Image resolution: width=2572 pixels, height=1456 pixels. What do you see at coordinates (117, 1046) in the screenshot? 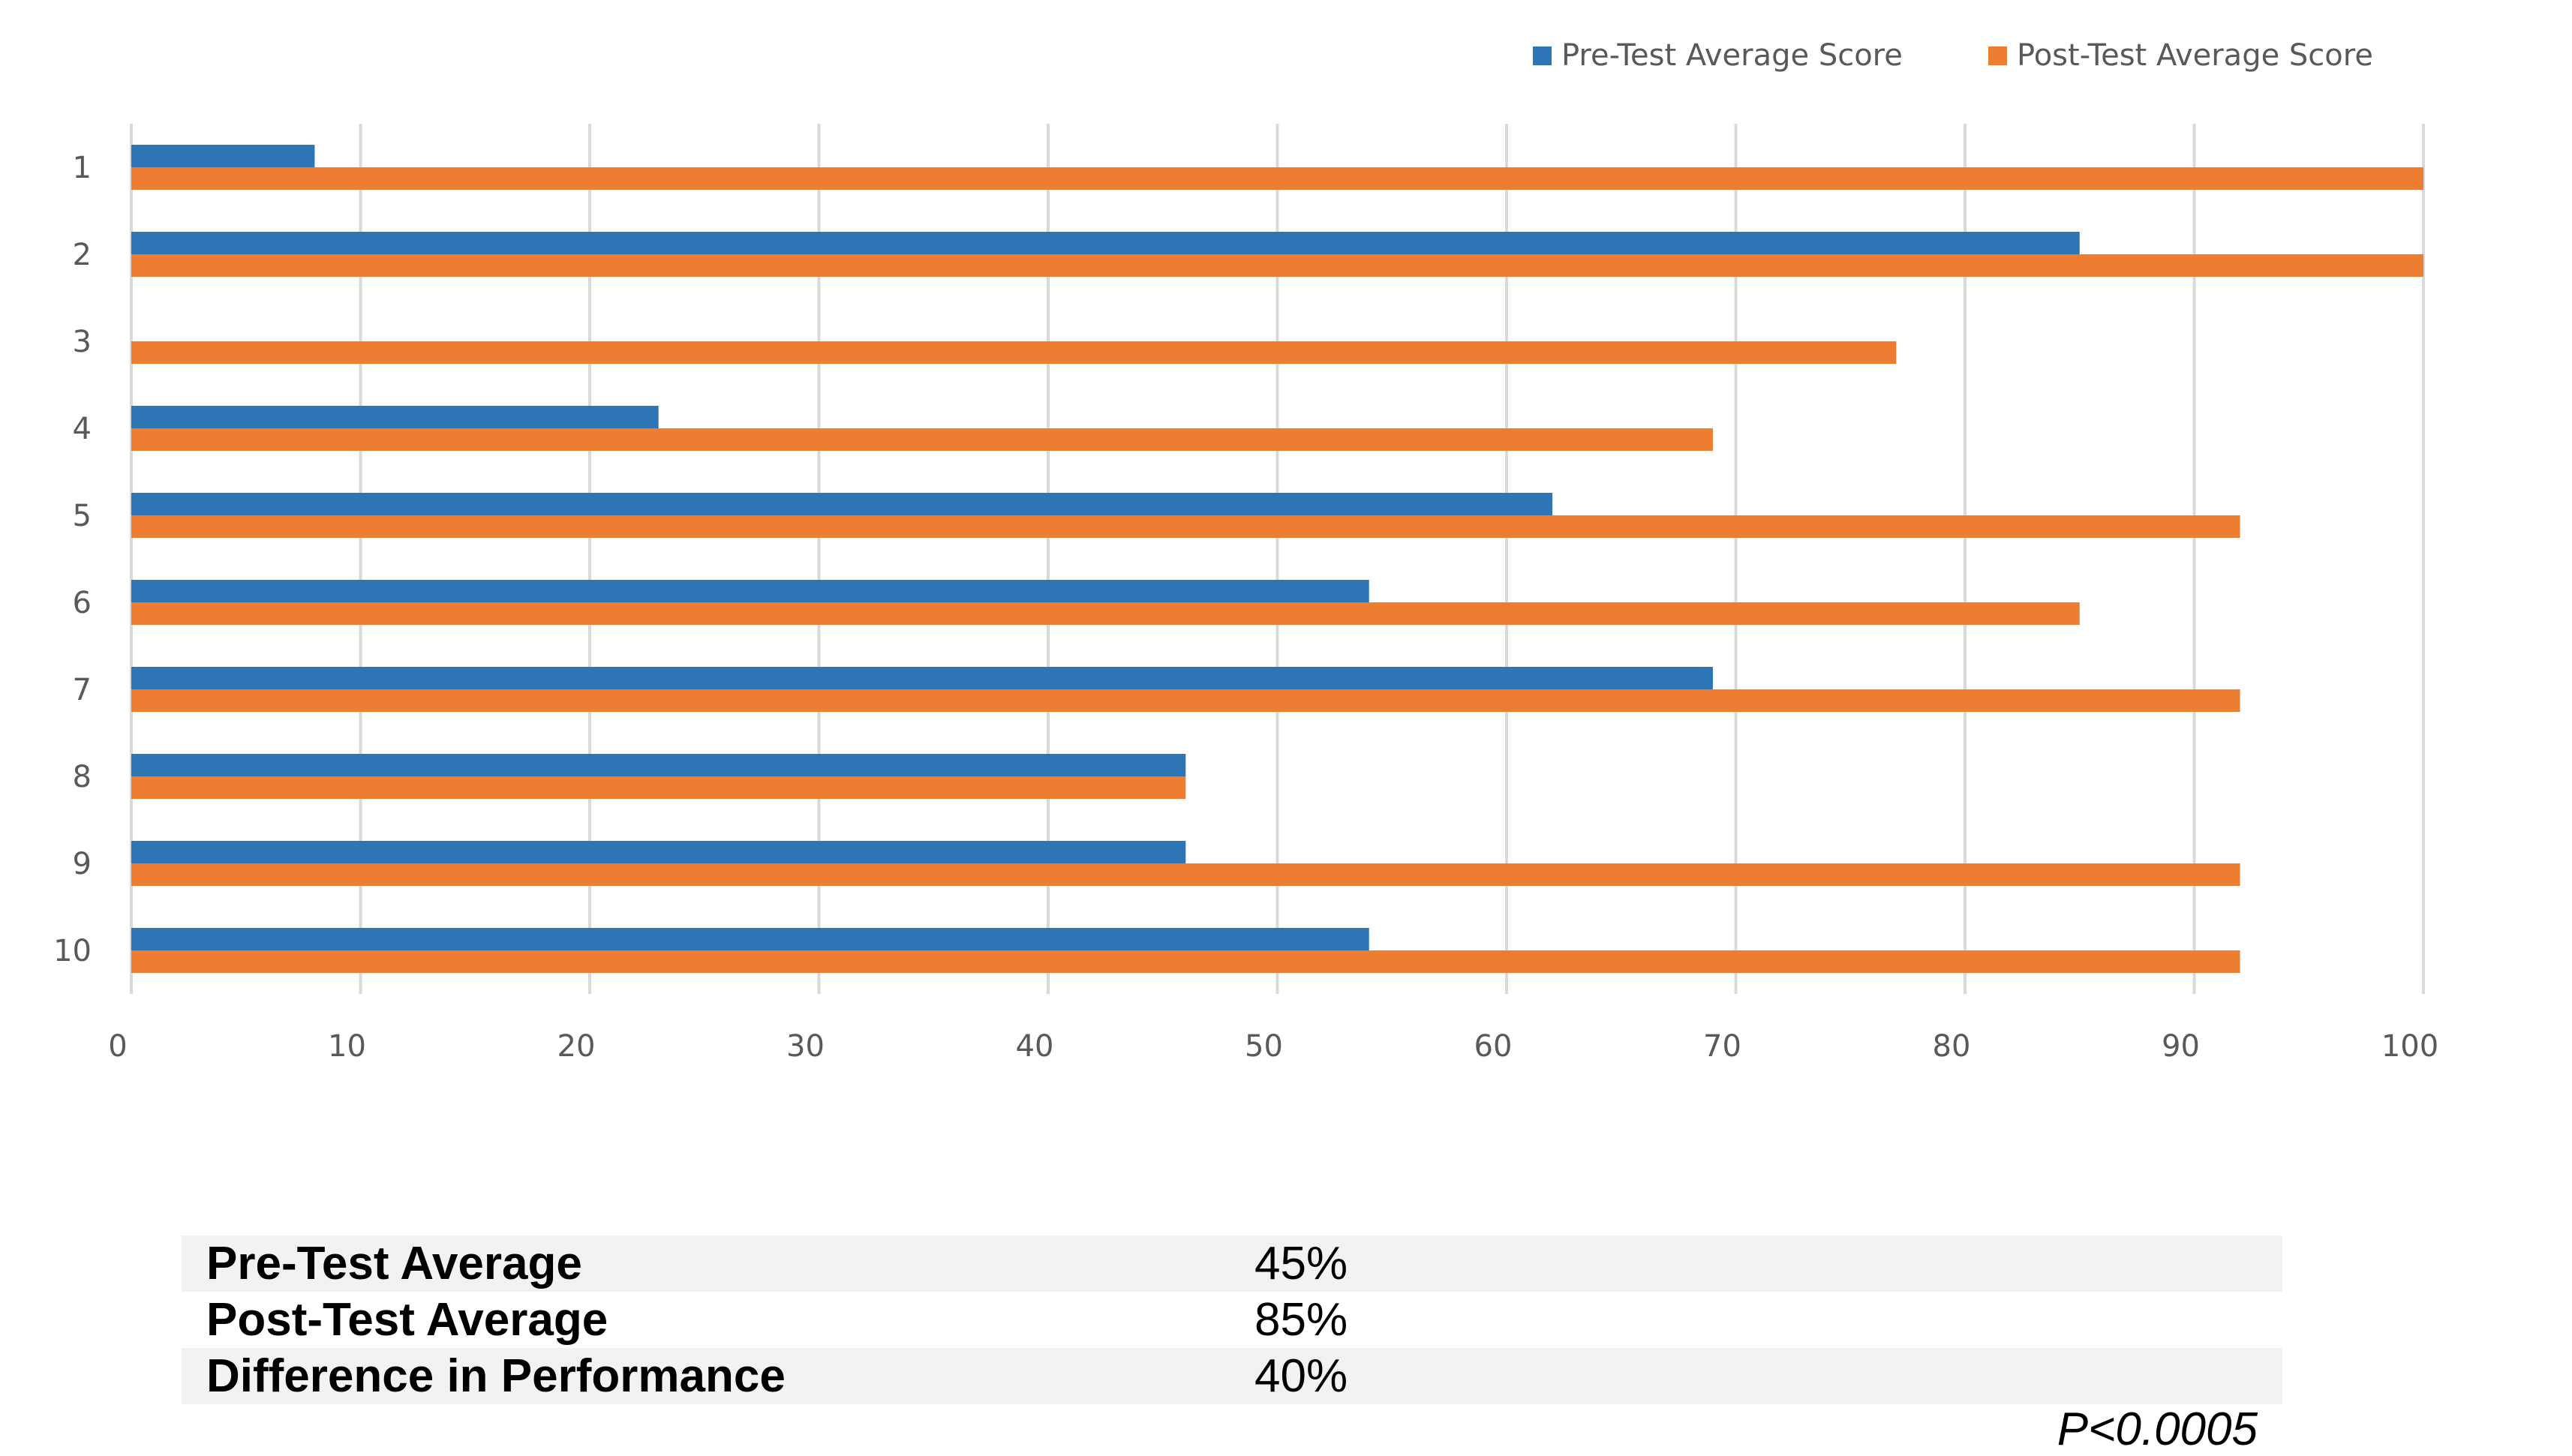
I see `x-tick-label: 0` at bounding box center [117, 1046].